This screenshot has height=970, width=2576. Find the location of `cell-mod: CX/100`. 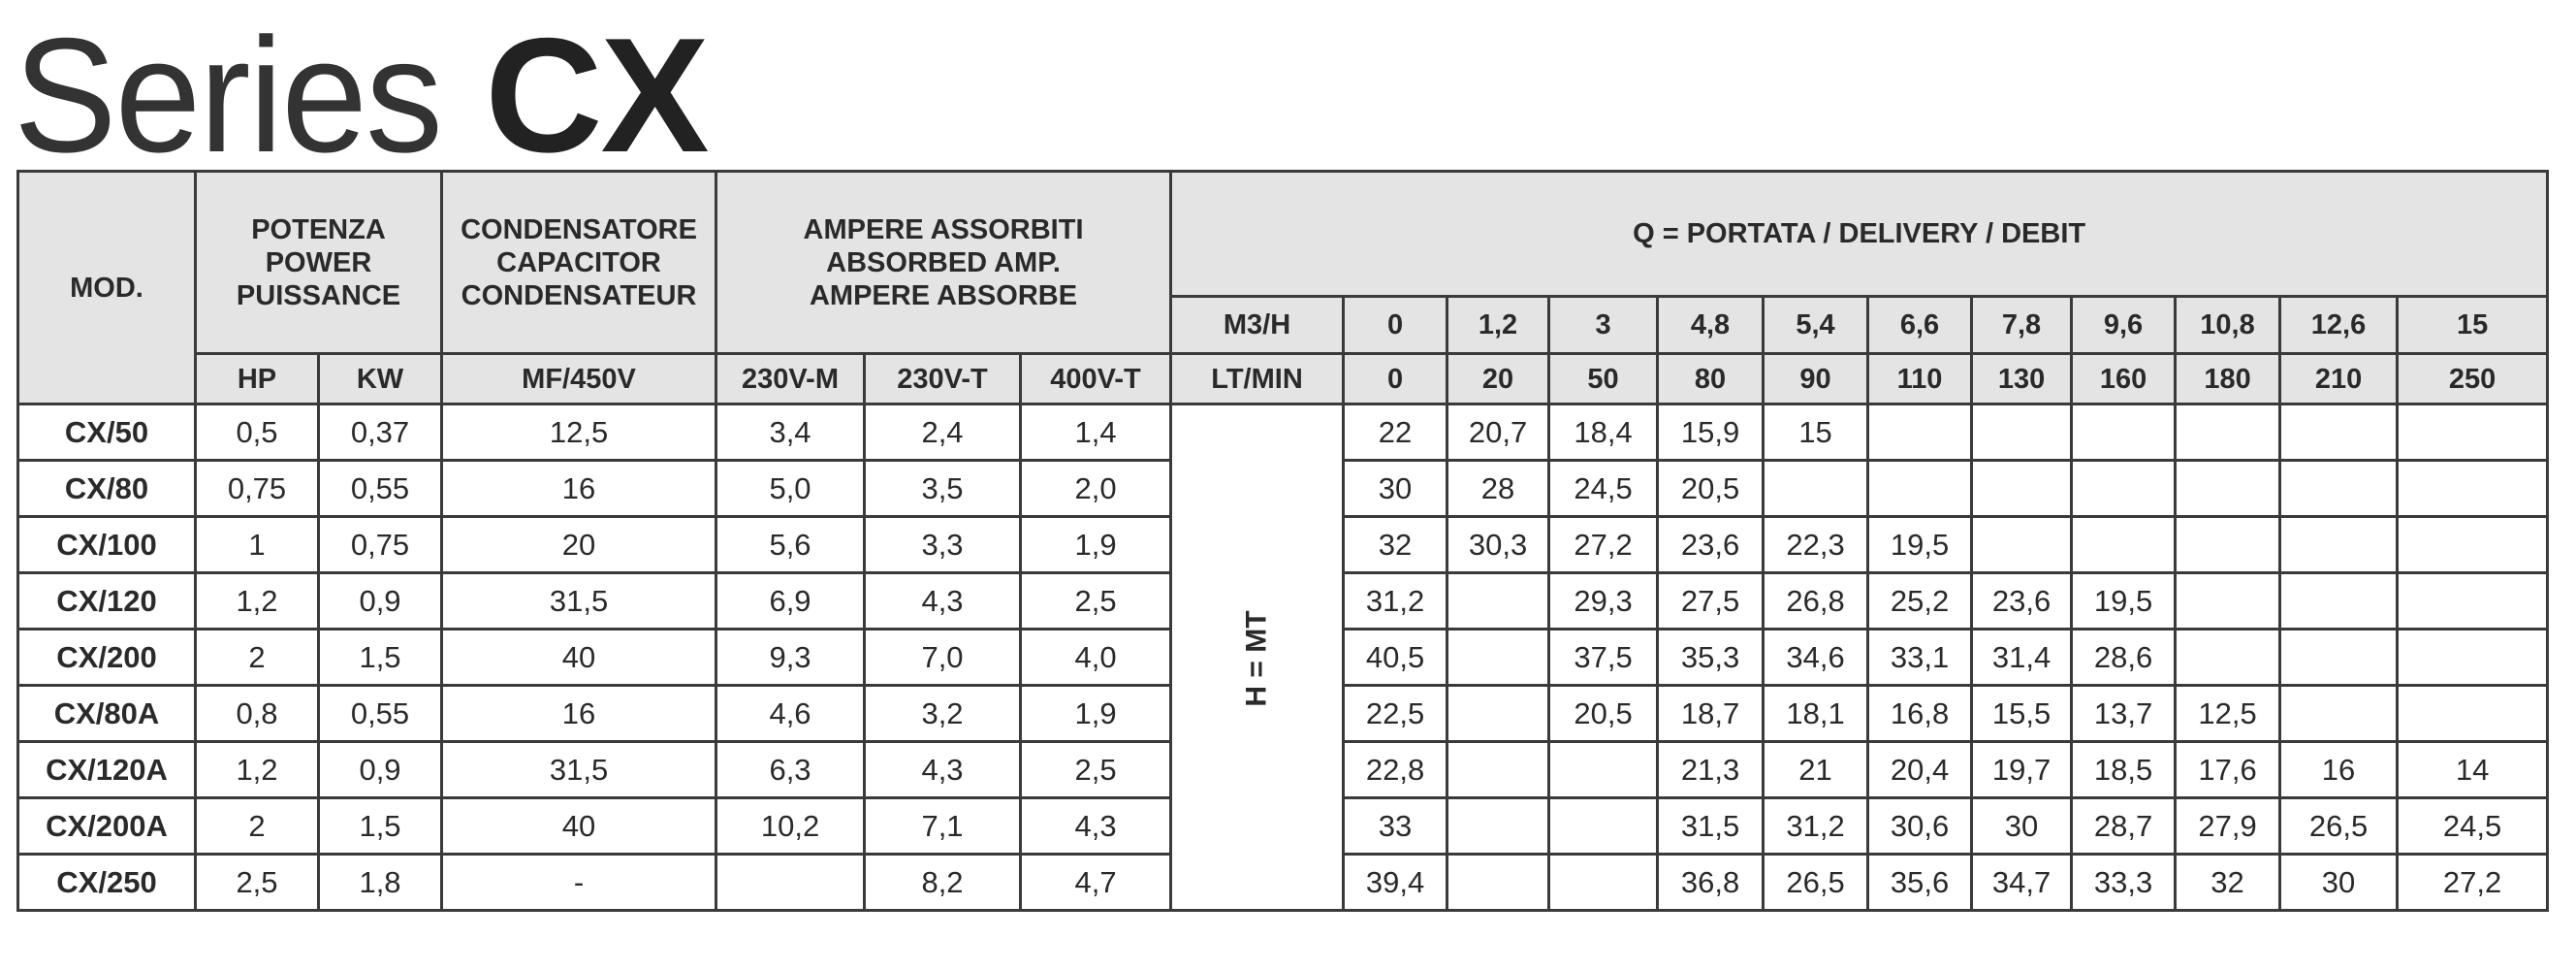

cell-mod: CX/100 is located at coordinates (107, 544).